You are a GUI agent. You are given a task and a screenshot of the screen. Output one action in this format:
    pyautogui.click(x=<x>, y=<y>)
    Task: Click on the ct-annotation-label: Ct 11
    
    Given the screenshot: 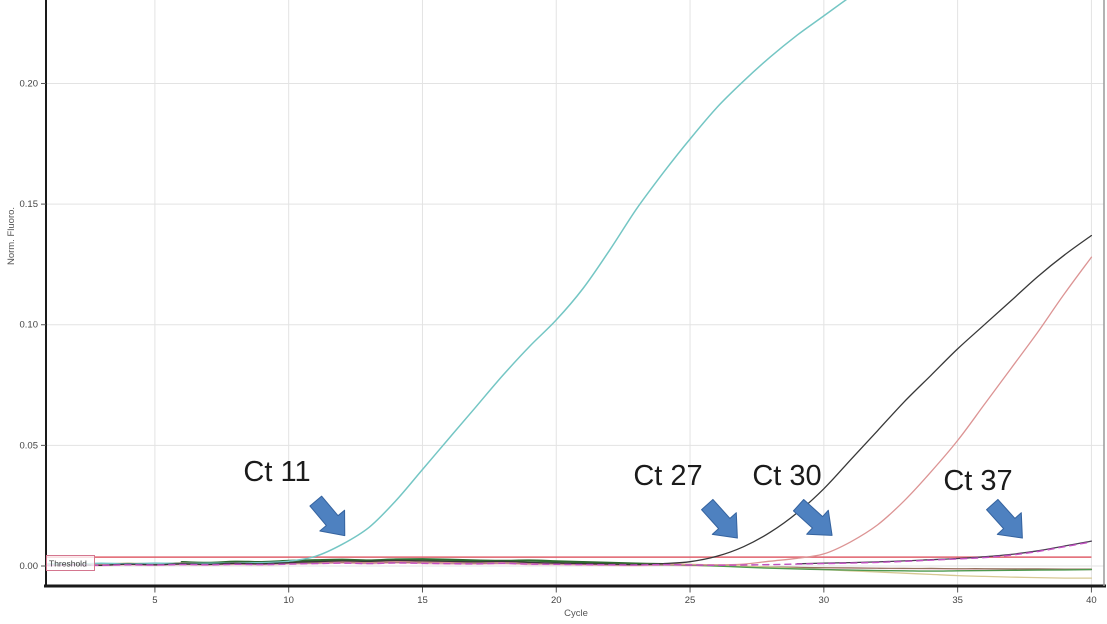 What is the action you would take?
    pyautogui.click(x=276, y=472)
    